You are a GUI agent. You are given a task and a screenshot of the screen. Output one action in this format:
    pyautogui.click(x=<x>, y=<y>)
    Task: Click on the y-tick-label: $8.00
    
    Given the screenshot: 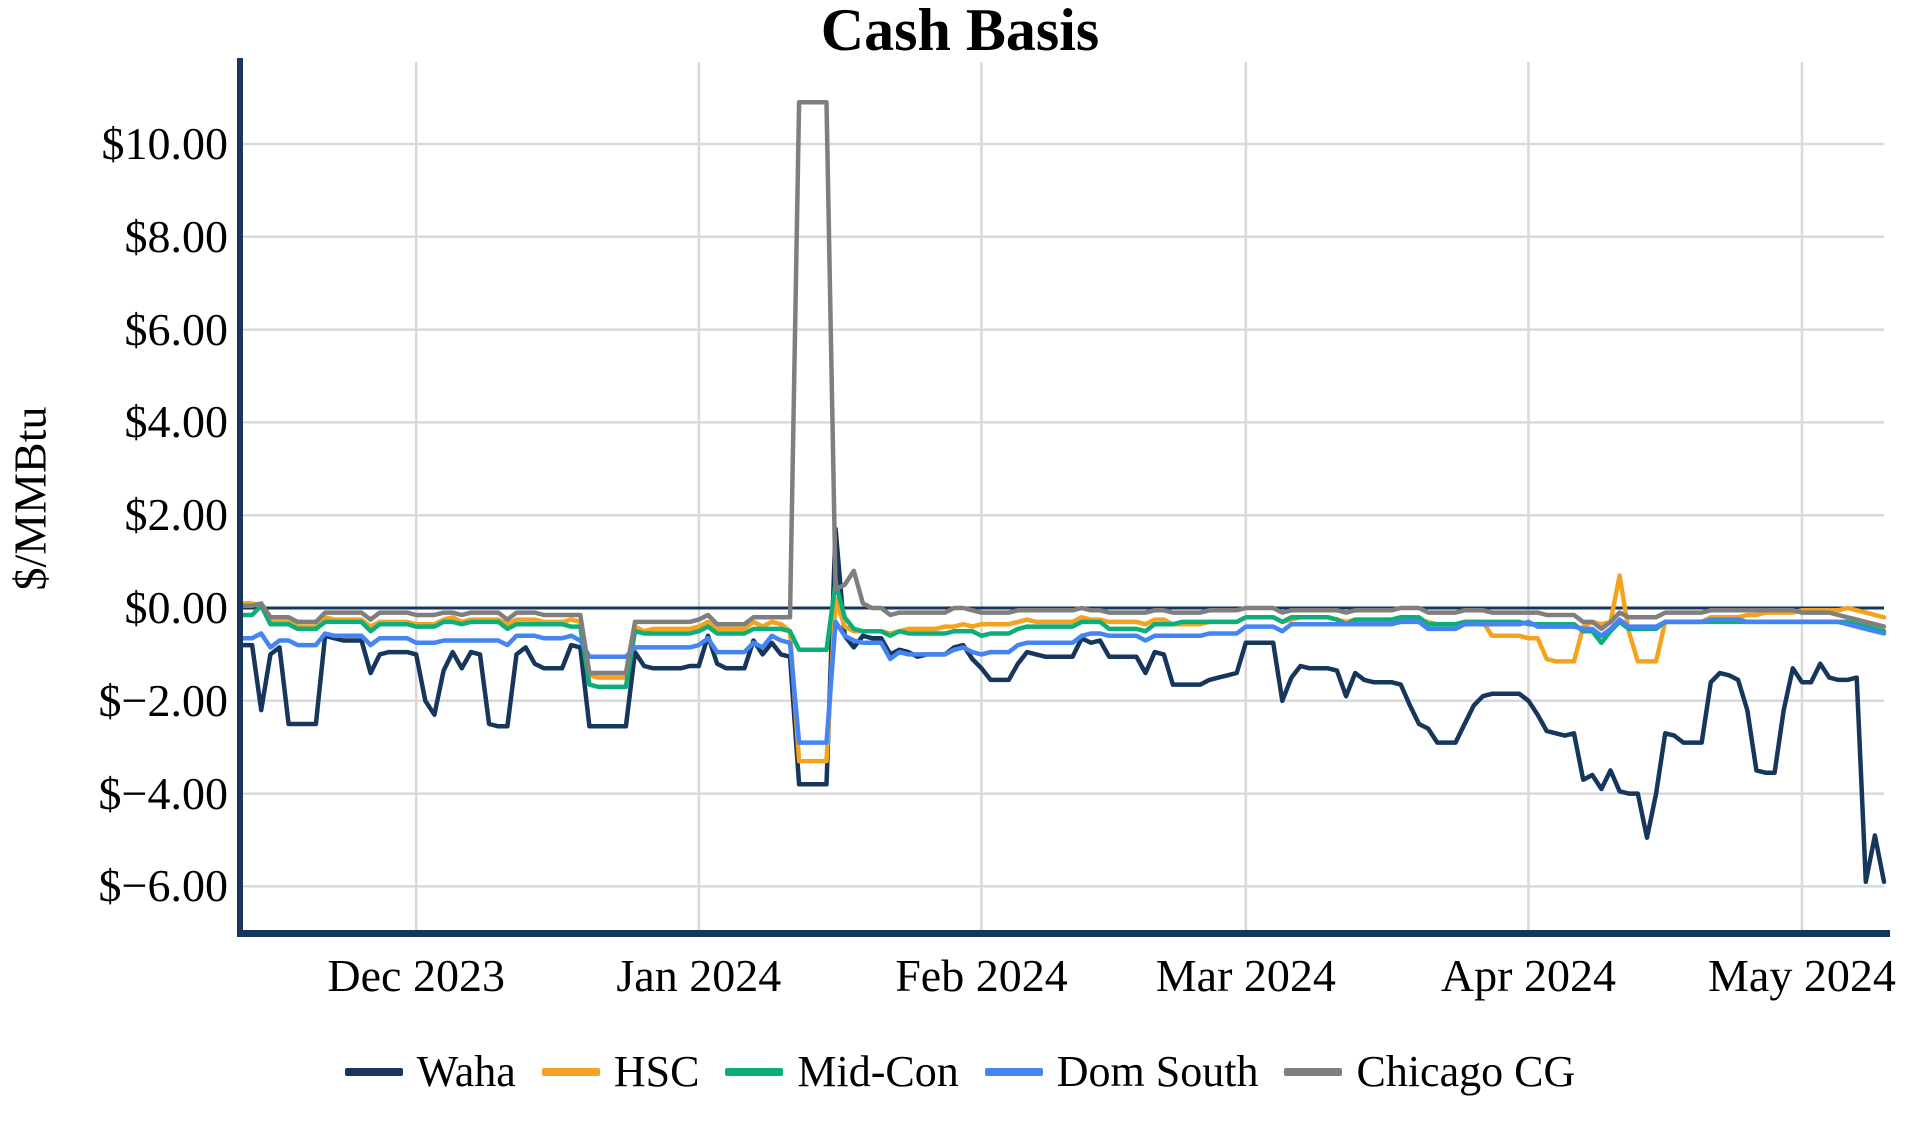 What is the action you would take?
    pyautogui.click(x=176, y=236)
    